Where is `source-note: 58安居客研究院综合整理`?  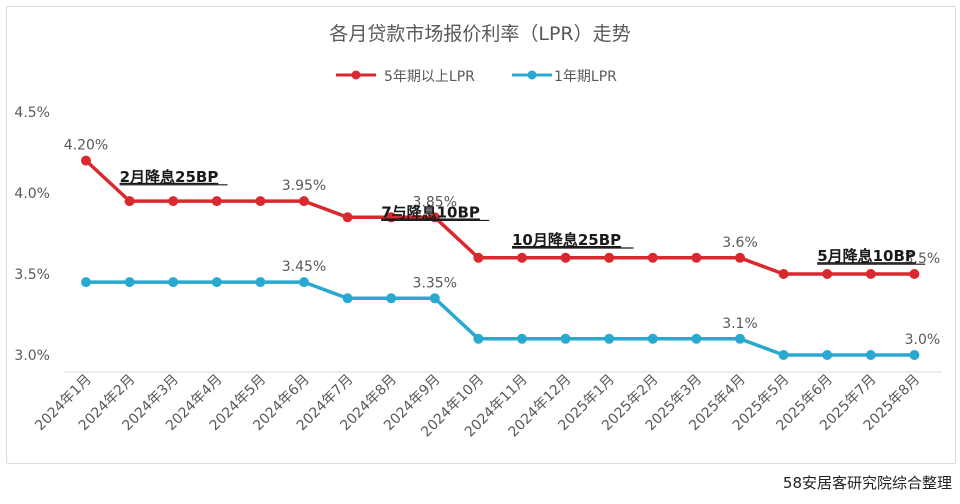
source-note: 58安居客研究院综合整理 is located at coordinates (867, 483).